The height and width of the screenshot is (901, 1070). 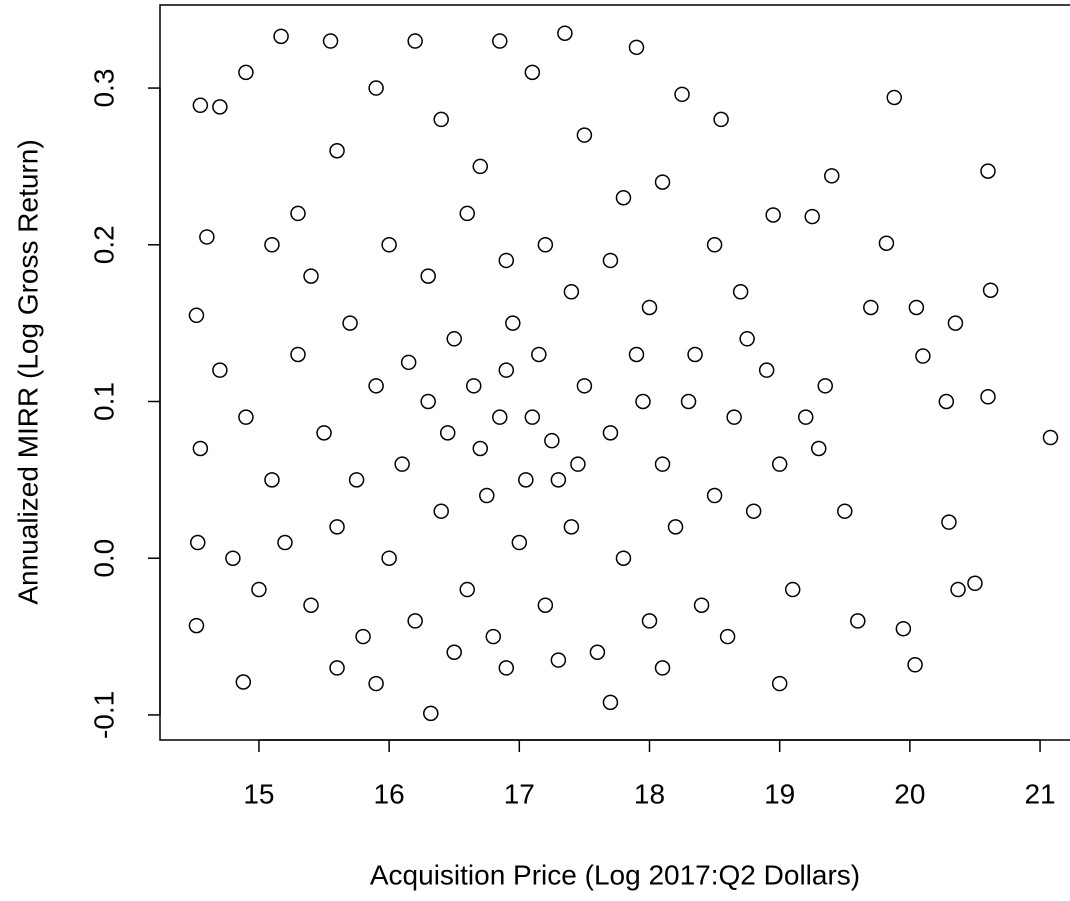 I want to click on y-tick-label: 0.0, so click(x=103, y=558).